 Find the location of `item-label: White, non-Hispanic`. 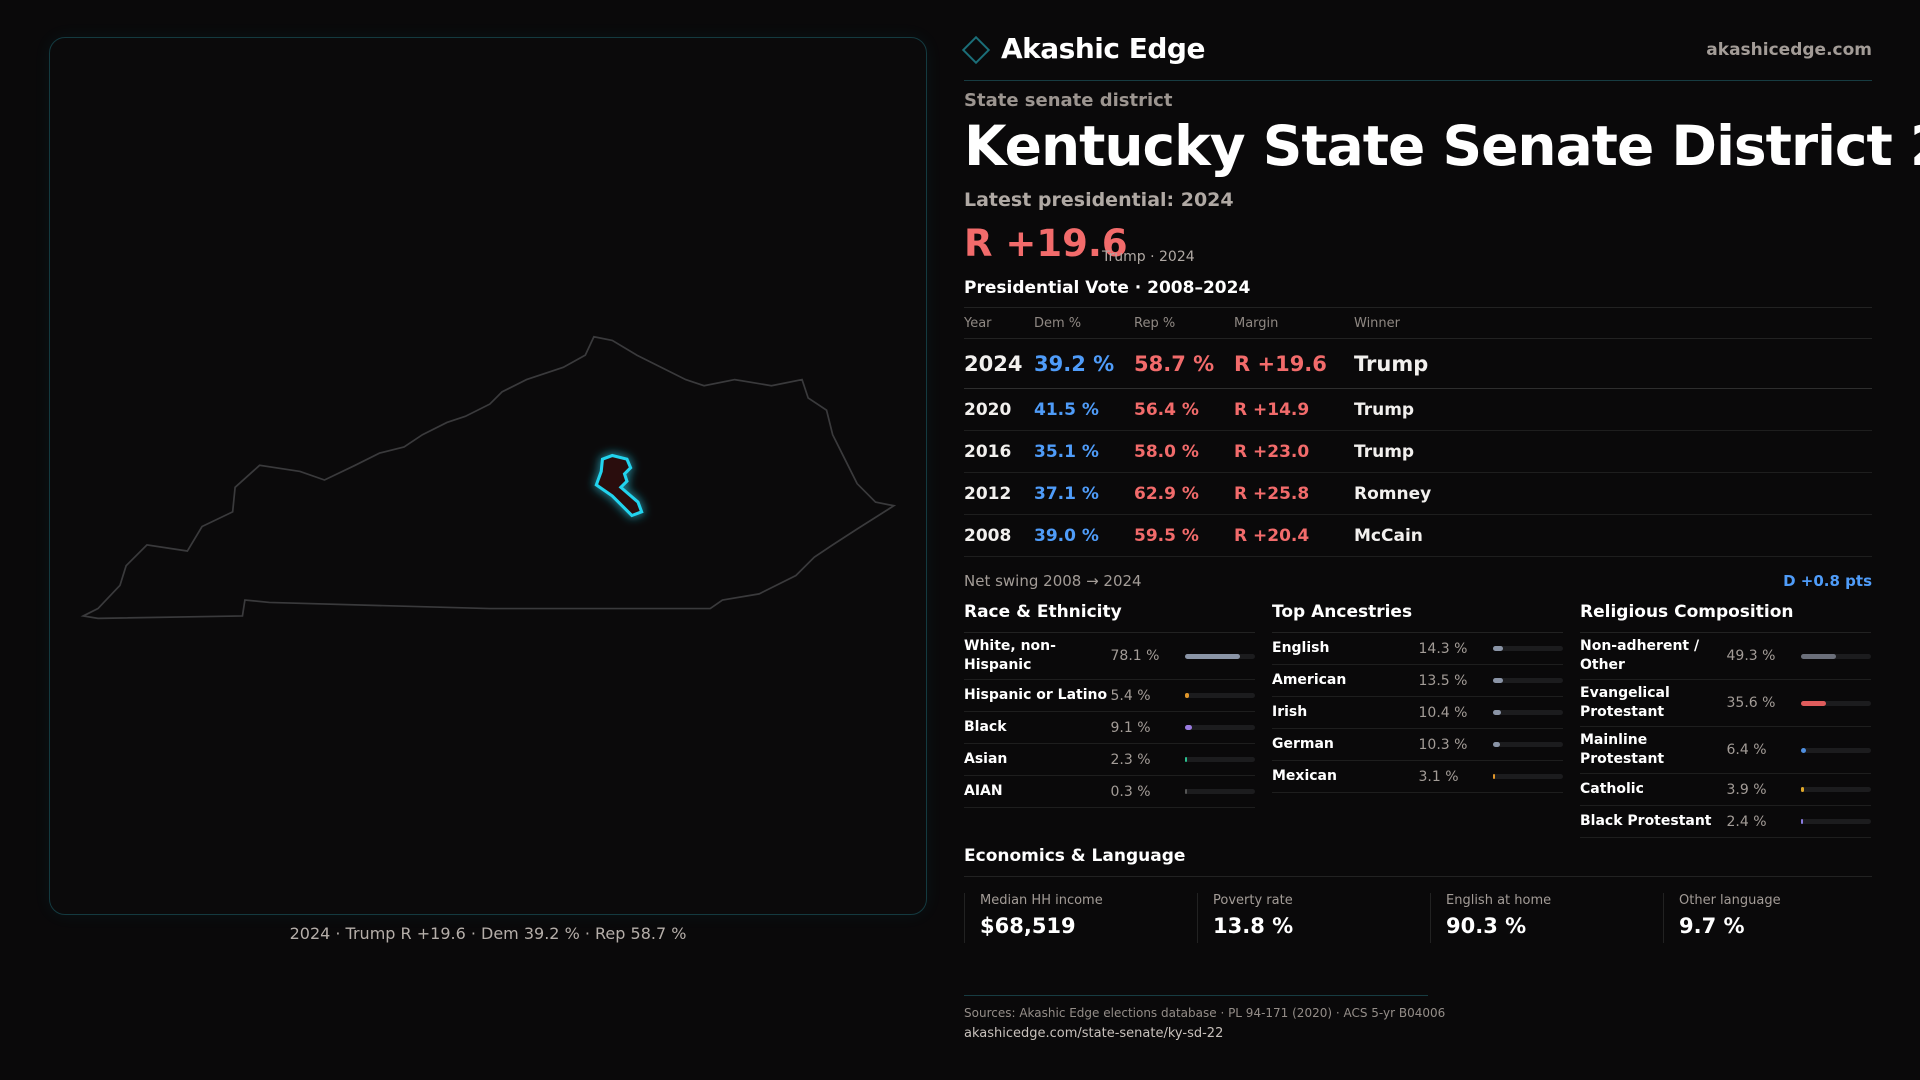

item-label: White, non-Hispanic is located at coordinates (1010, 655).